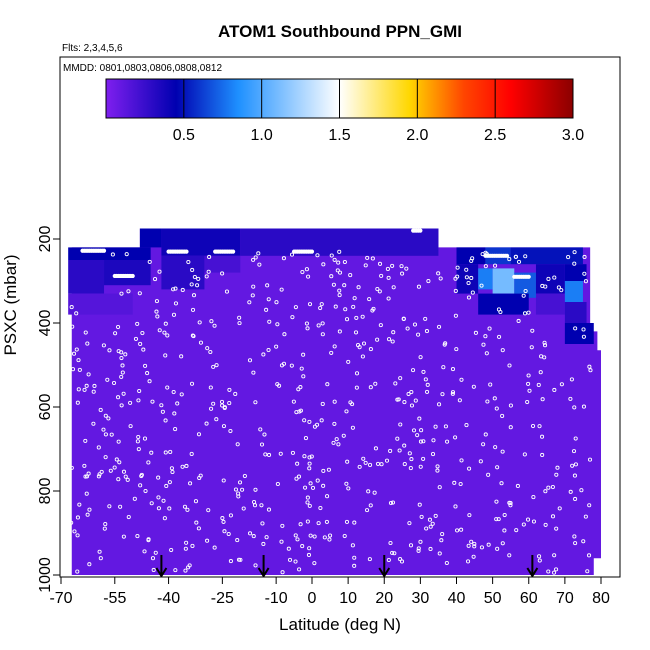  What do you see at coordinates (45, 575) in the screenshot?
I see `y-tick-label: 1000` at bounding box center [45, 575].